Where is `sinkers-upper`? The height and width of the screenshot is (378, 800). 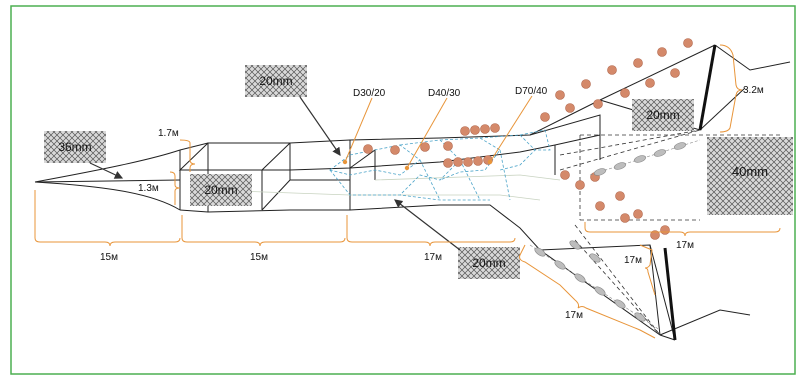 sinkers-upper is located at coordinates (645, 157).